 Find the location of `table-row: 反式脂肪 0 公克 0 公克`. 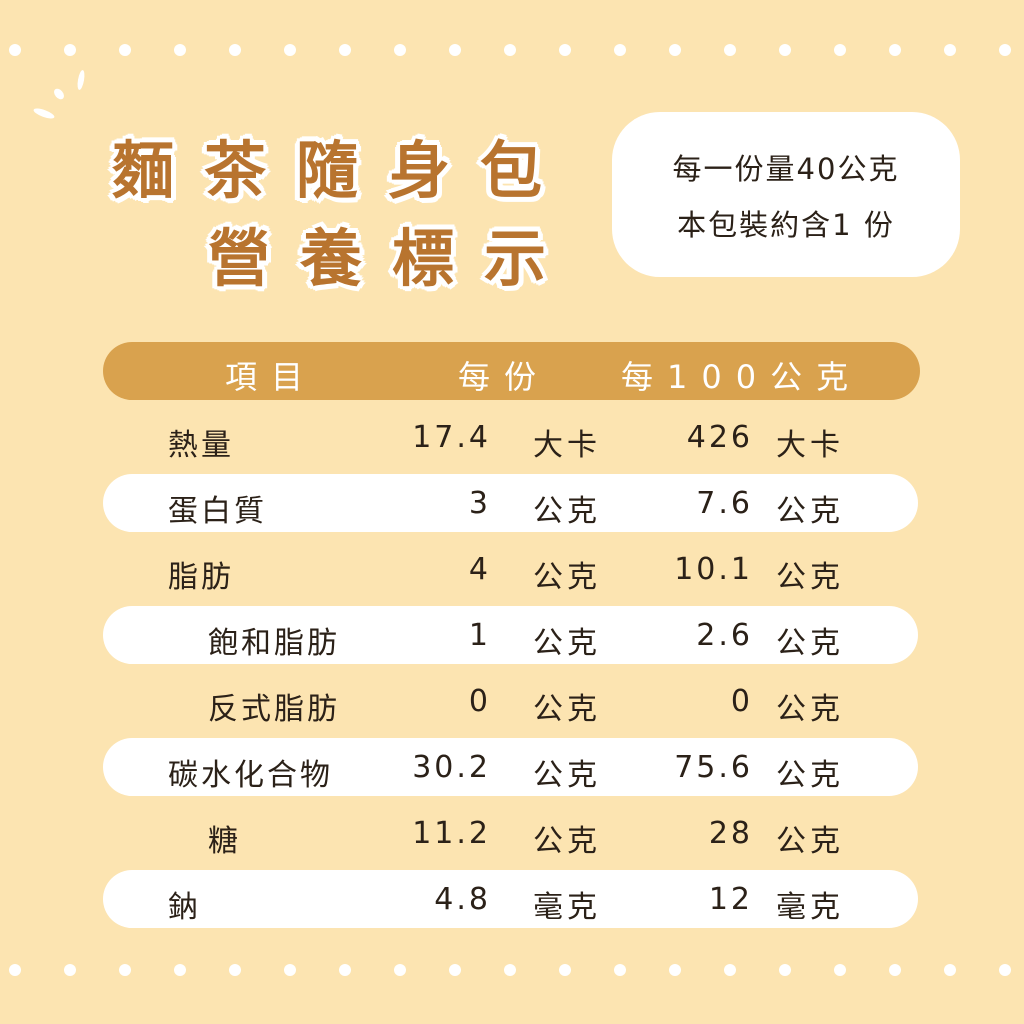

table-row: 反式脂肪 0 公克 0 公克 is located at coordinates (510, 701).